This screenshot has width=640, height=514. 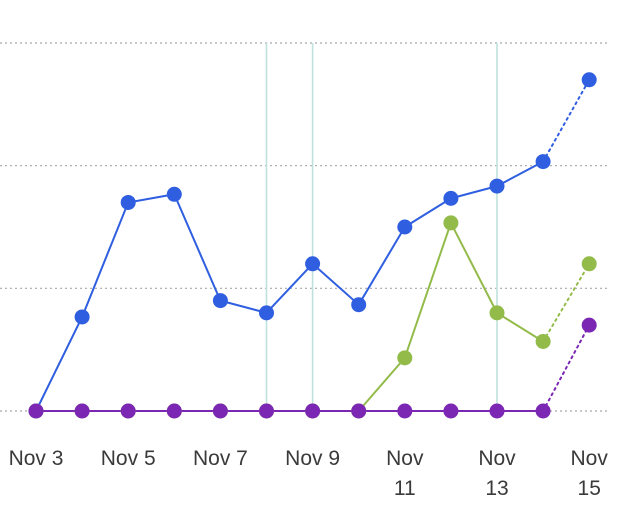 I want to click on x-tick-label-2-line-0: Nov 5, so click(x=128, y=458).